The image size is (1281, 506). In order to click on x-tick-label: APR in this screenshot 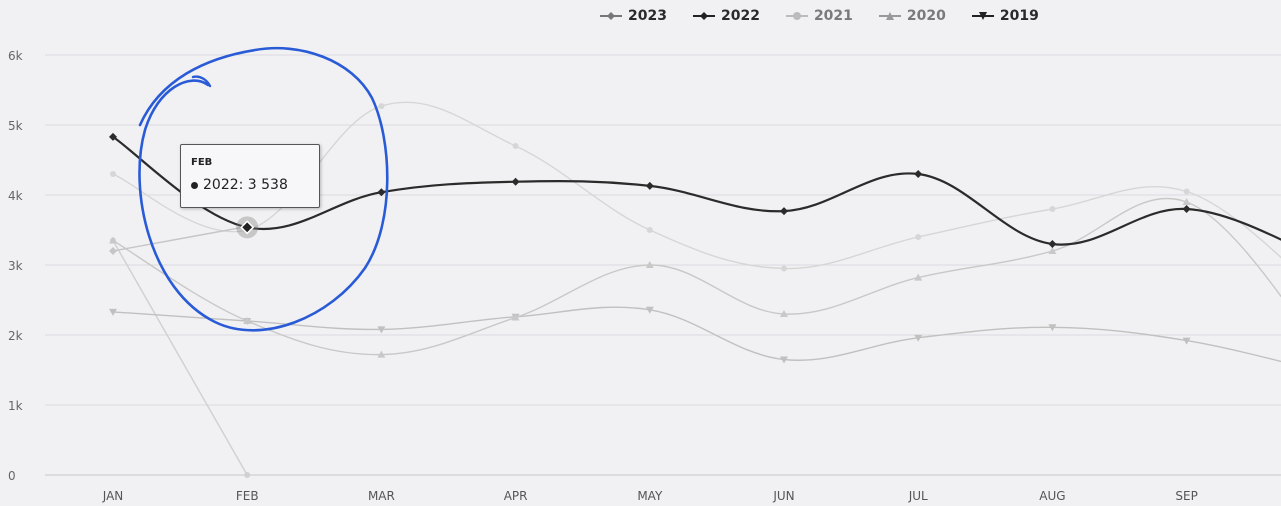, I will do `click(516, 496)`.